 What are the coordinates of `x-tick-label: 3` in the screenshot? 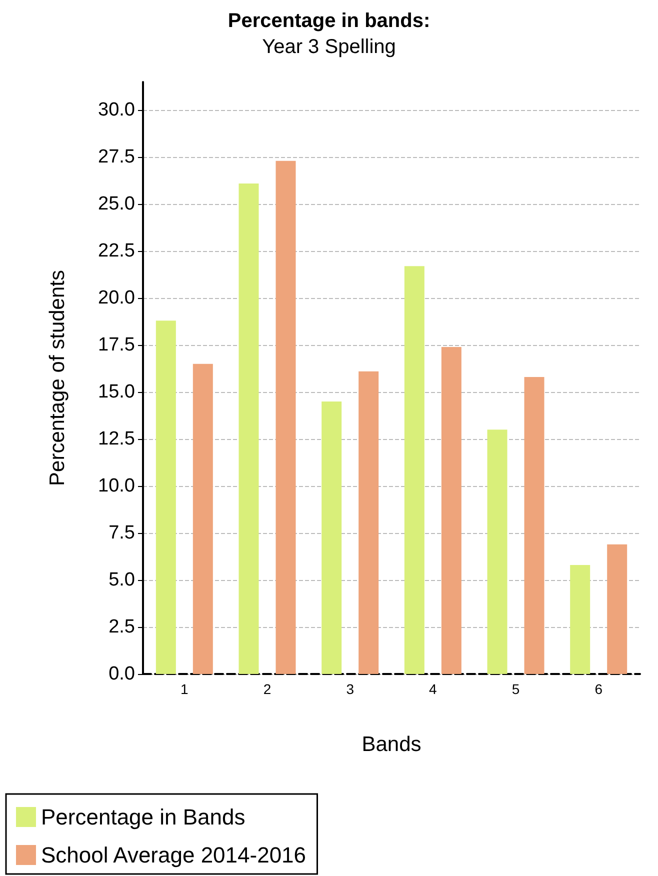 It's located at (350, 689).